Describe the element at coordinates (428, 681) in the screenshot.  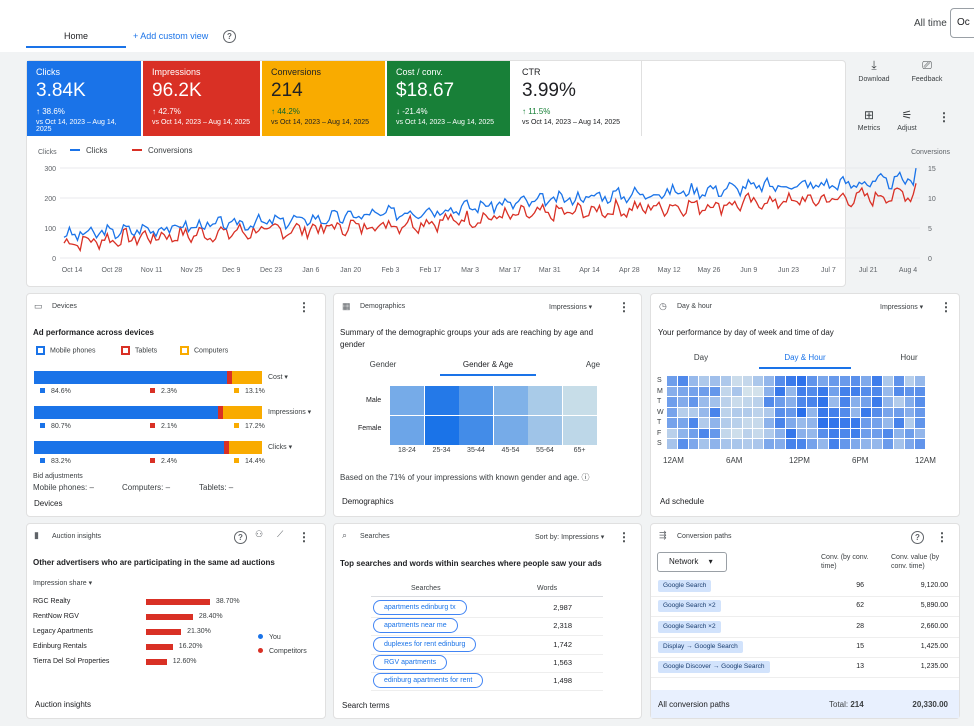
I see `search-term-chip: edinburg apartments for rent` at that location.